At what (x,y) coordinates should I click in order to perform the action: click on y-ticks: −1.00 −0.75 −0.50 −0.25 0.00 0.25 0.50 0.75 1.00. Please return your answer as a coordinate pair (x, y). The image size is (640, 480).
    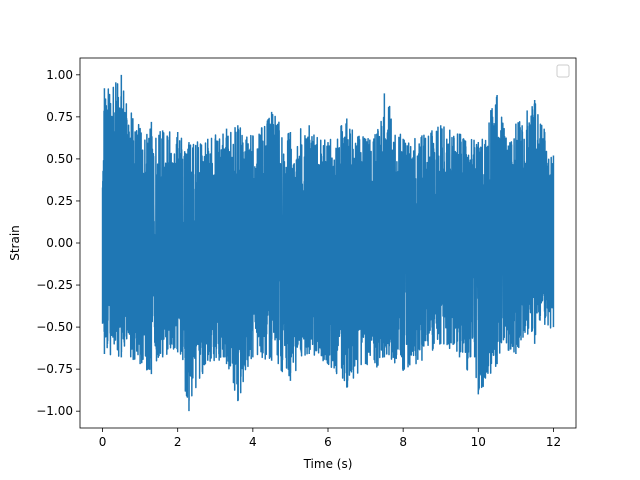
    Looking at the image, I should click on (58, 243).